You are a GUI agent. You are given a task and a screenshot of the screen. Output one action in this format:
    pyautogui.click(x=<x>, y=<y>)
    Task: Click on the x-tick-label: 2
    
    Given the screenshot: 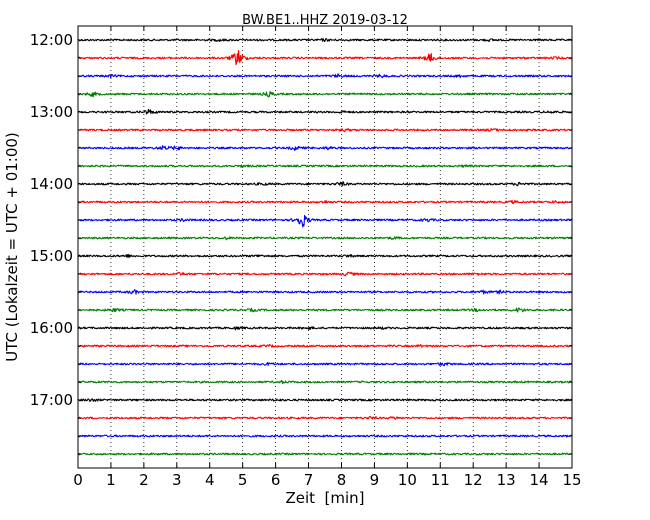 What is the action you would take?
    pyautogui.click(x=144, y=480)
    